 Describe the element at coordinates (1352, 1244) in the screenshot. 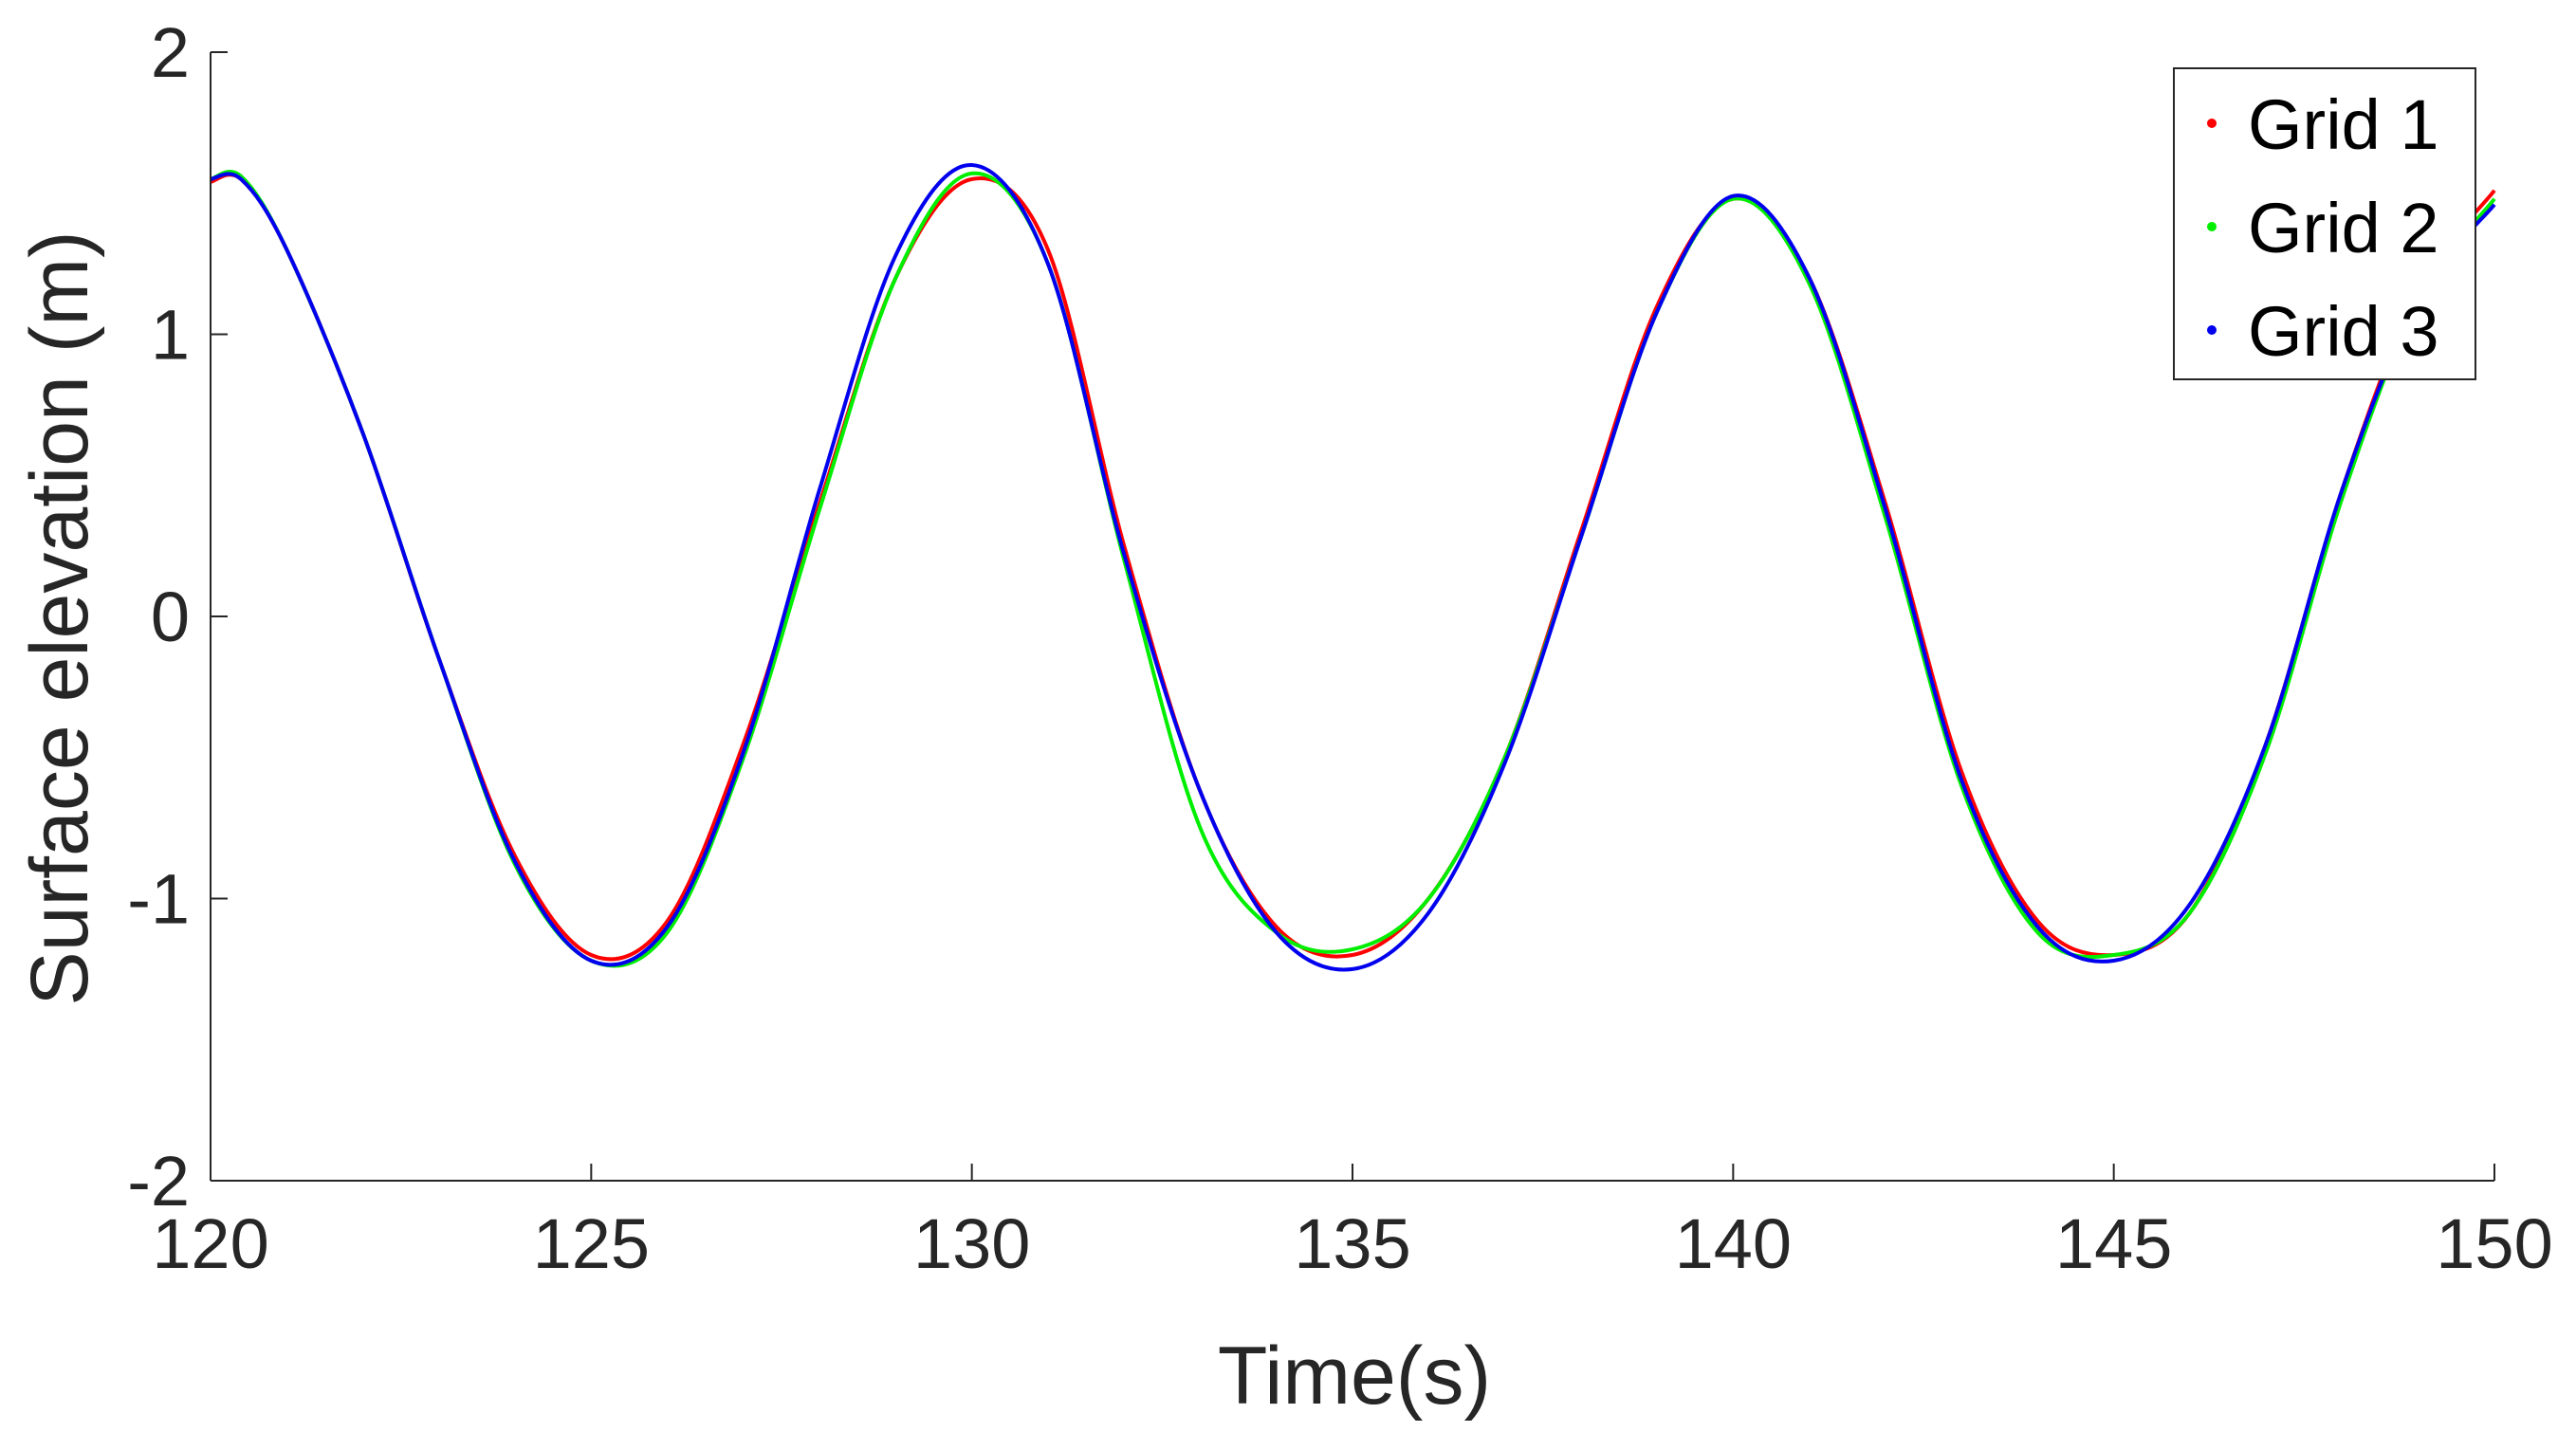

I see `x-tick-label: 135` at that location.